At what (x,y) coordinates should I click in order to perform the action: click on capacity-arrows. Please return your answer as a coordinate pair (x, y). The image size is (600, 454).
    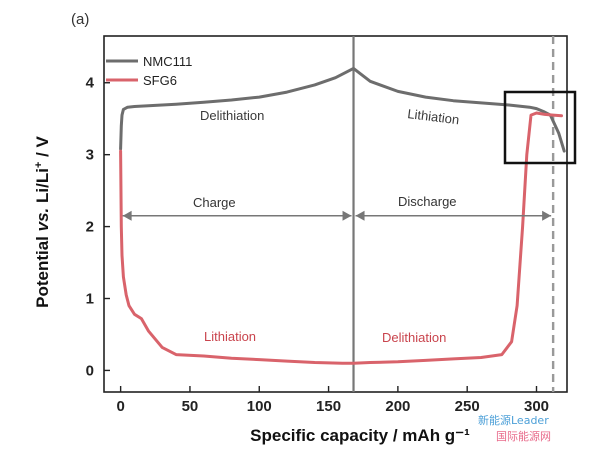
    Looking at the image, I should click on (337, 215).